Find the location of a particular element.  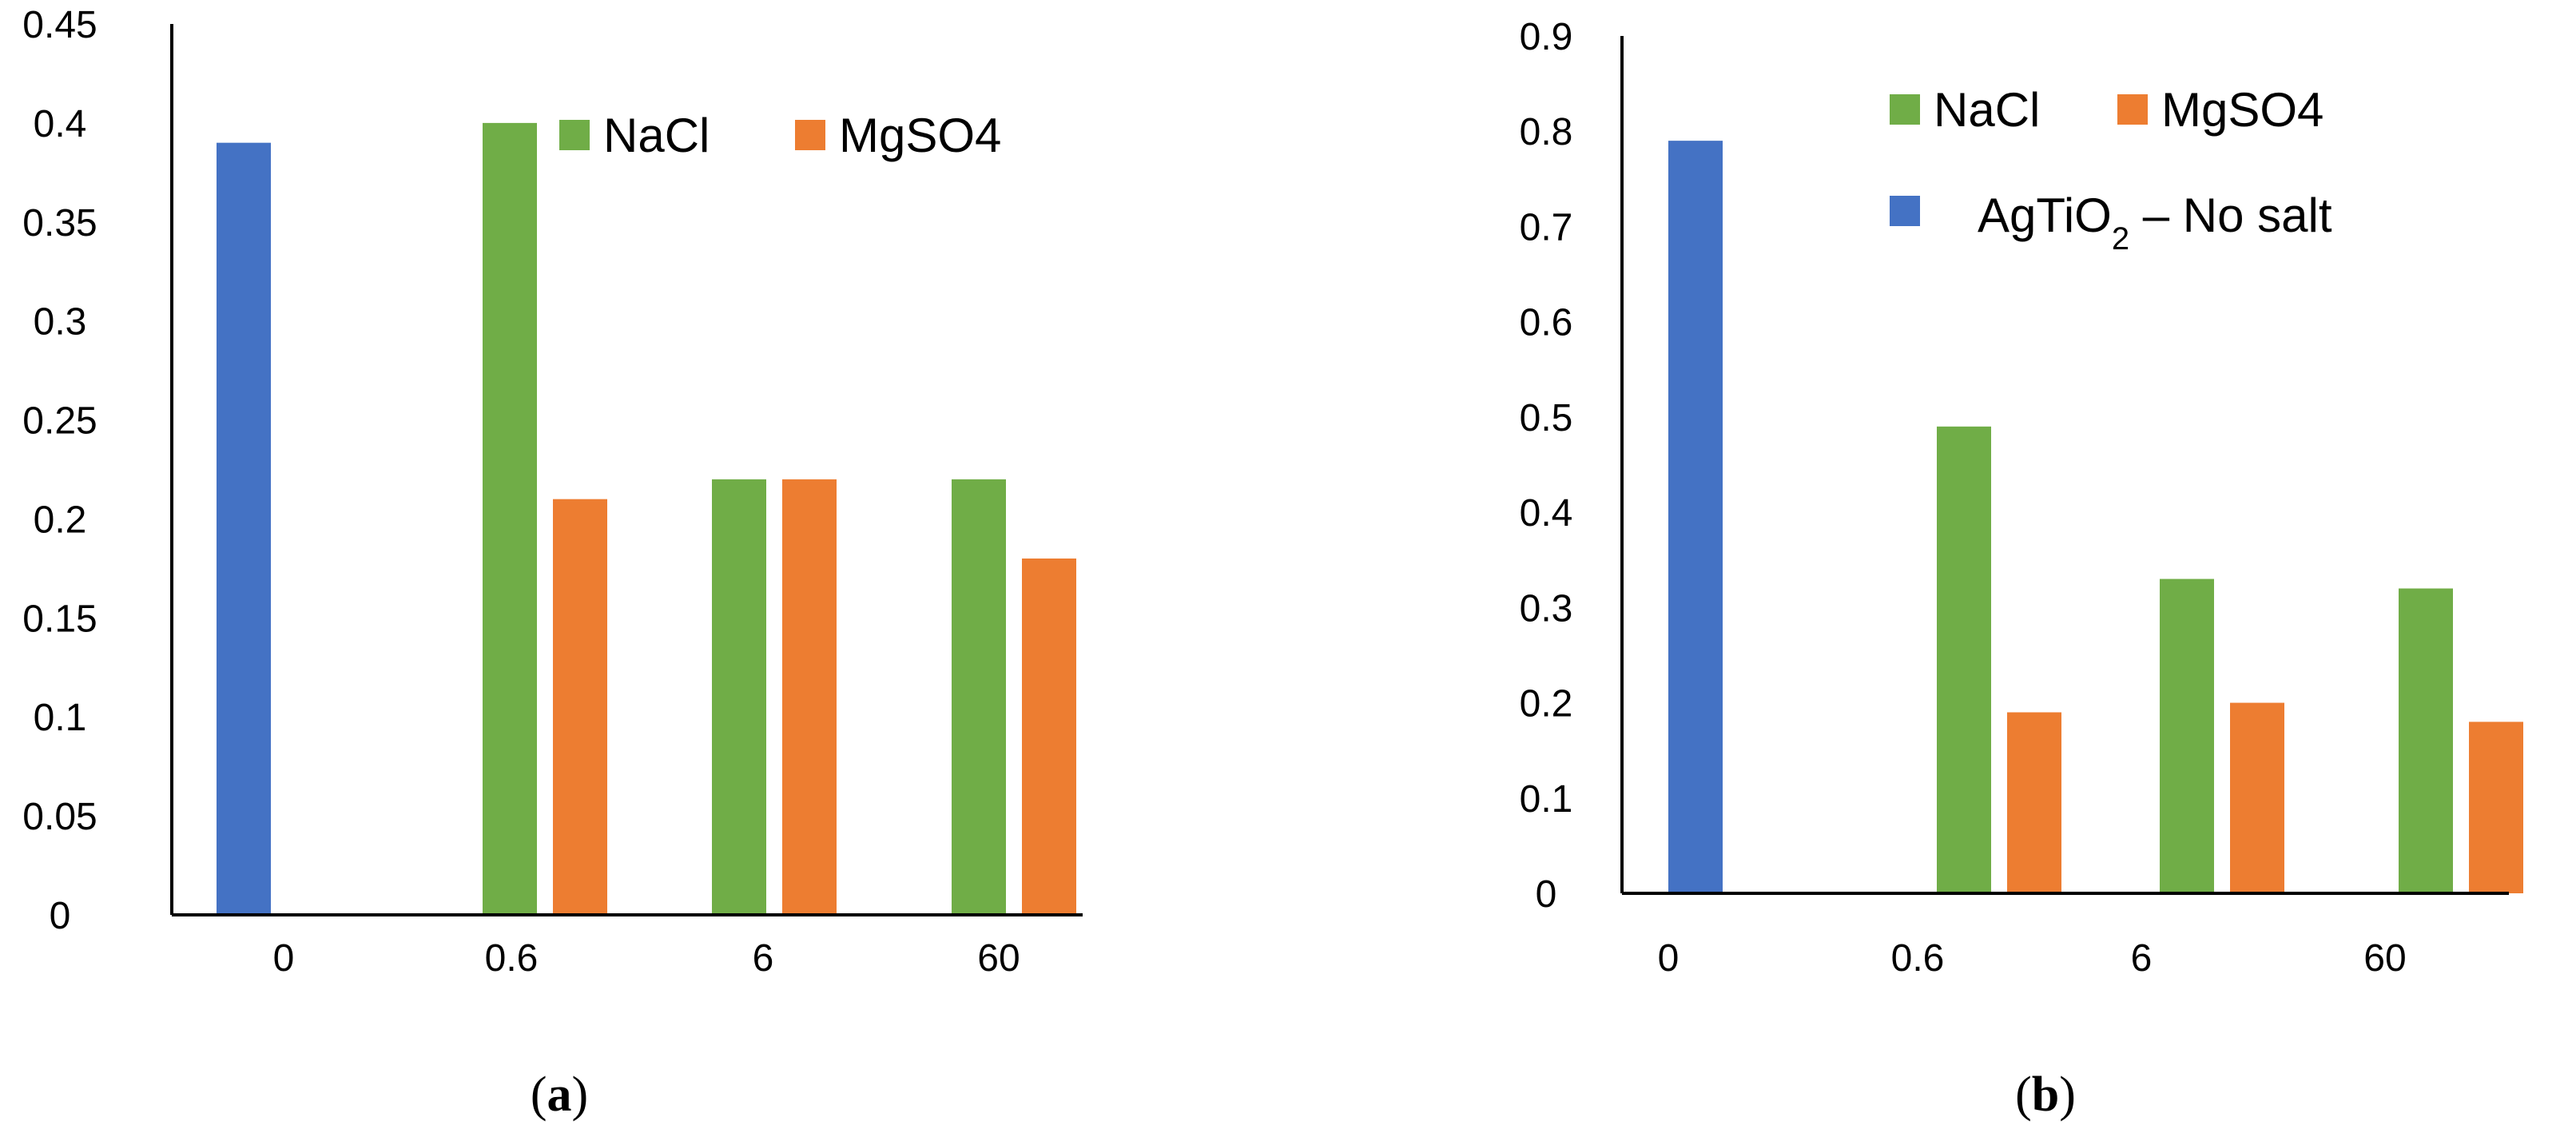

x-tick-labels-a: 0 0.6 6 60 is located at coordinates (646, 959).